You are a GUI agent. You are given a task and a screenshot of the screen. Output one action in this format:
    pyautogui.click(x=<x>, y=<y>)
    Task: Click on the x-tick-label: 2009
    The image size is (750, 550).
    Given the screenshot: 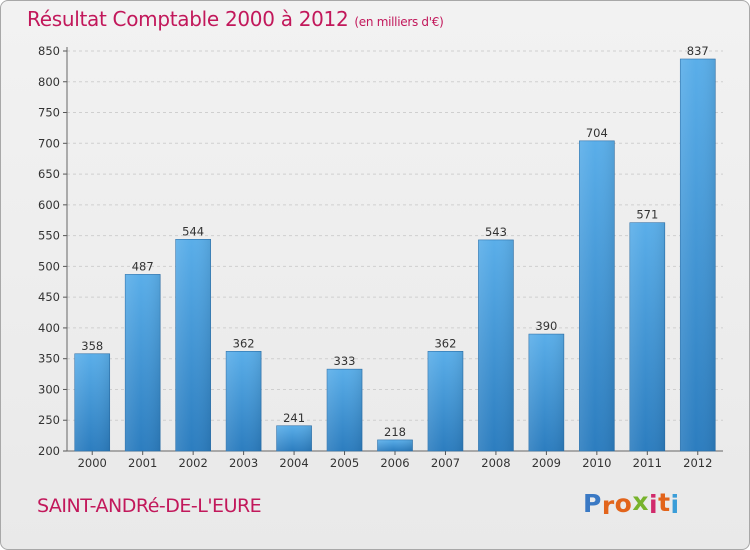 What is the action you would take?
    pyautogui.click(x=546, y=463)
    